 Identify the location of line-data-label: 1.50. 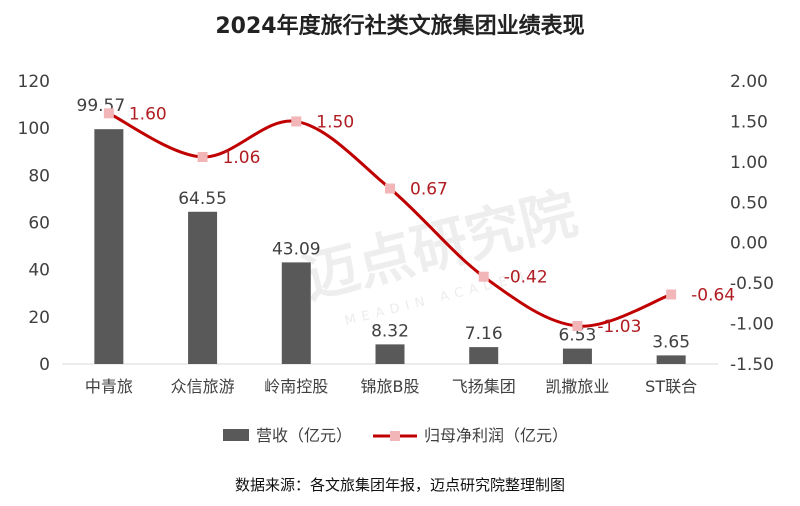
(335, 122).